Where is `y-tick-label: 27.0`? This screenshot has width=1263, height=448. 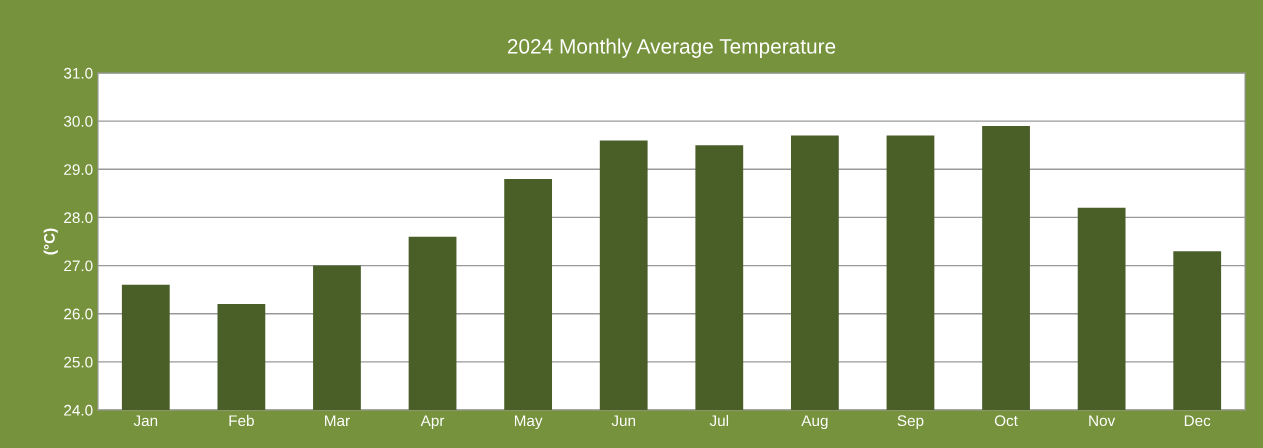 y-tick-label: 27.0 is located at coordinates (78, 266).